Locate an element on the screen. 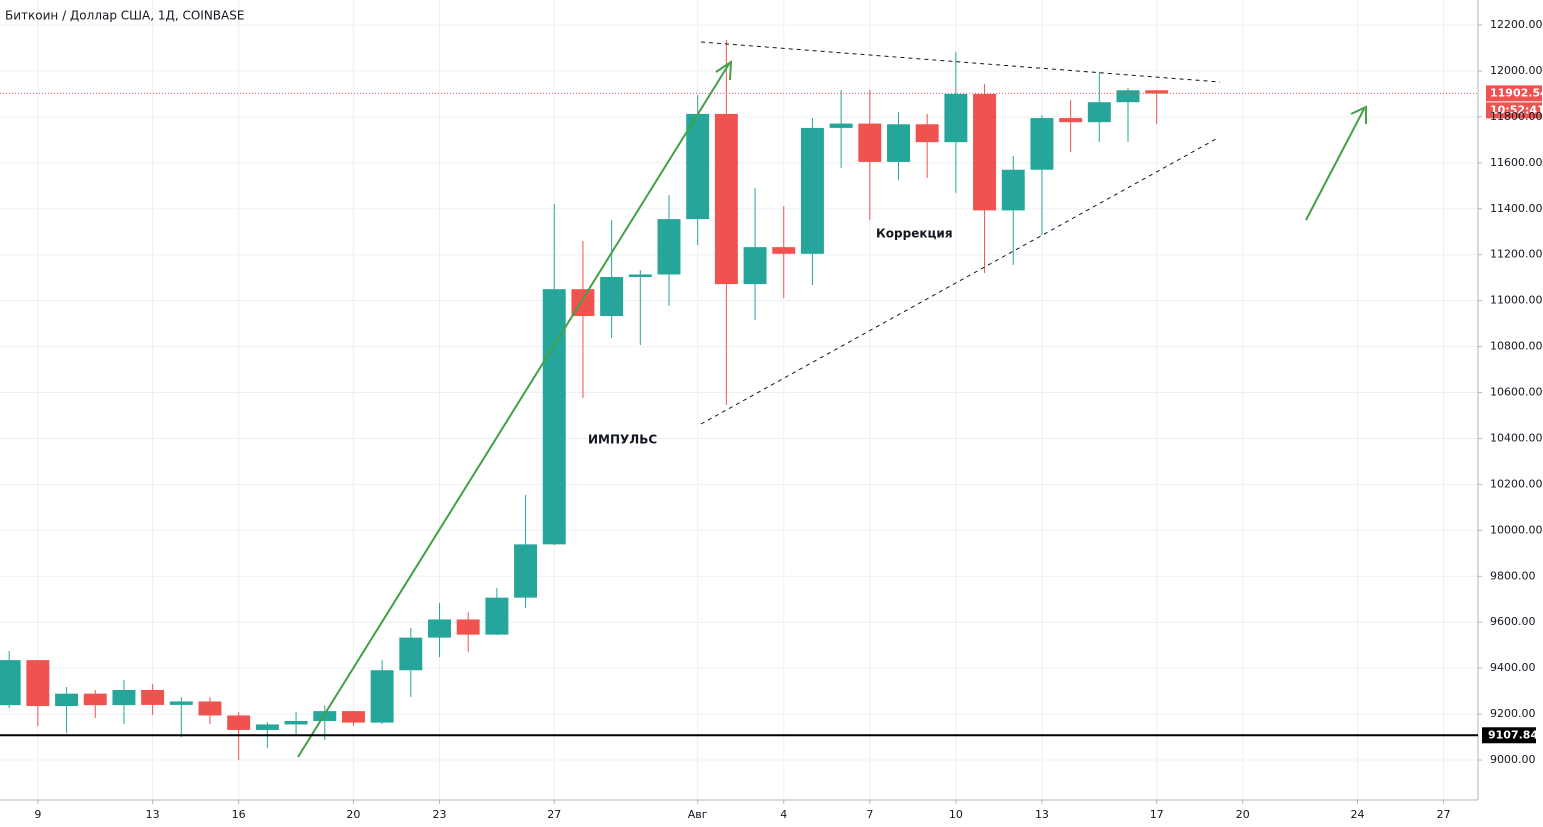  y-tick-label: 11600.00 is located at coordinates (1516, 162).